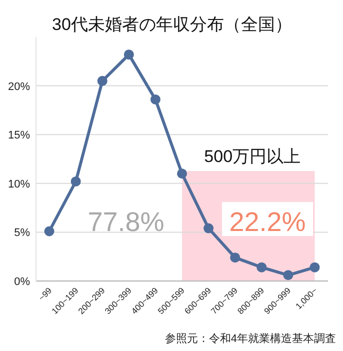  Describe the element at coordinates (19, 86) in the screenshot. I see `y-tick-label: 20%` at that location.